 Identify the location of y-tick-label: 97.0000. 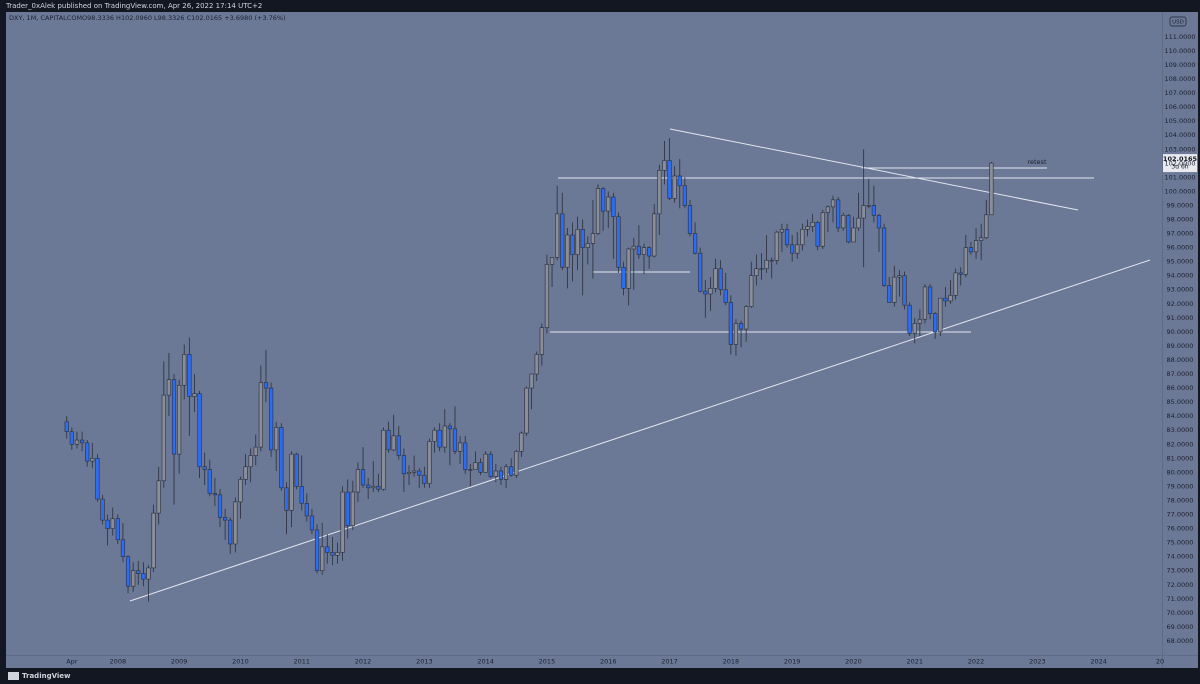
(1180, 234).